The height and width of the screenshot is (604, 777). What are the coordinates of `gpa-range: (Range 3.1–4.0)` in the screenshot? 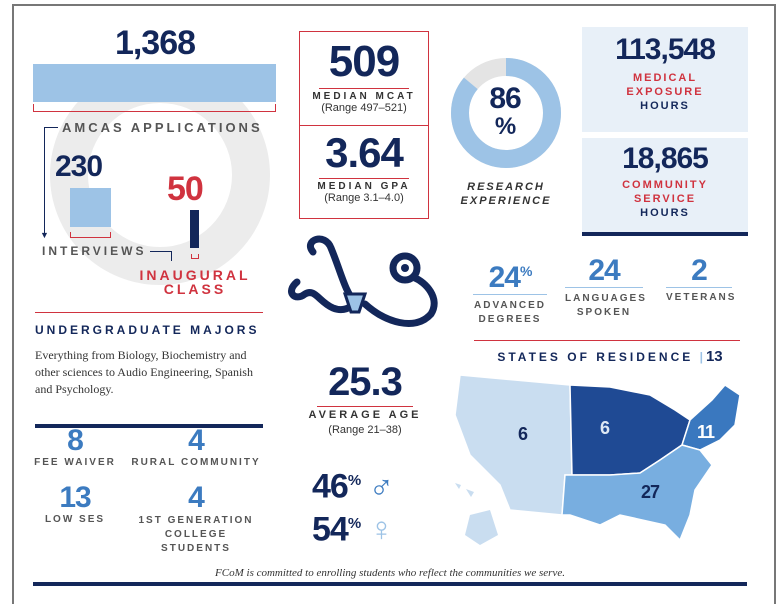 It's located at (364, 198).